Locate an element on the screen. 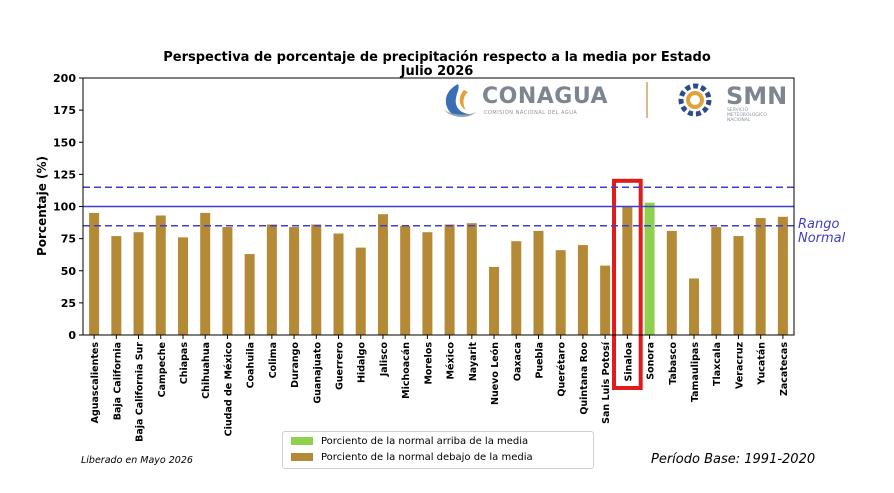 The height and width of the screenshot is (493, 894). x-tick-label: Sonora is located at coordinates (651, 361).